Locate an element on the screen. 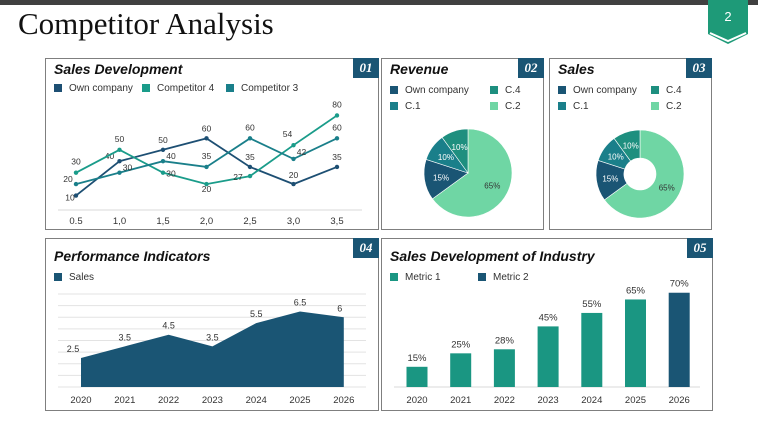 The height and width of the screenshot is (426, 758). x-tick-label: 2024 is located at coordinates (591, 400).